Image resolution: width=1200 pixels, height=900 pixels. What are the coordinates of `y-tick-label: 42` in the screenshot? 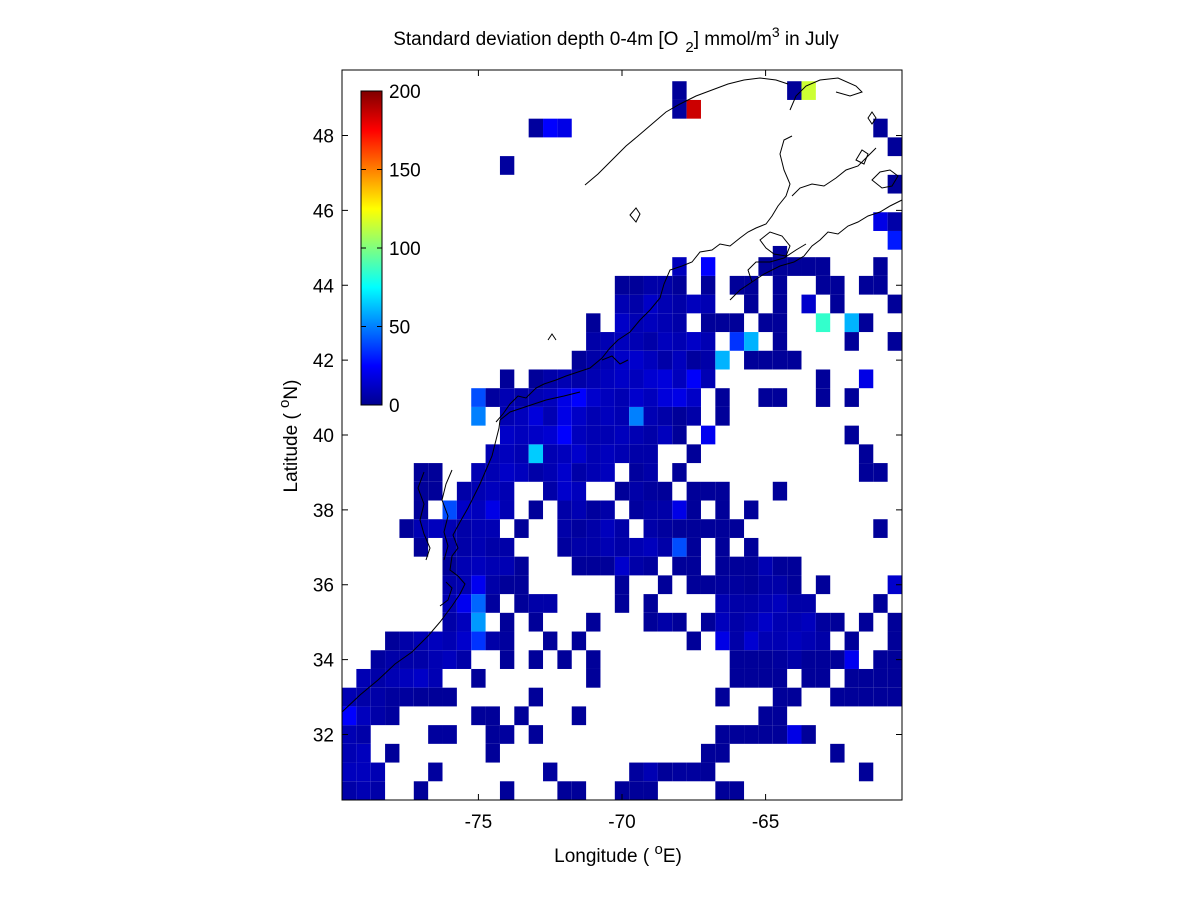 It's located at (323, 361).